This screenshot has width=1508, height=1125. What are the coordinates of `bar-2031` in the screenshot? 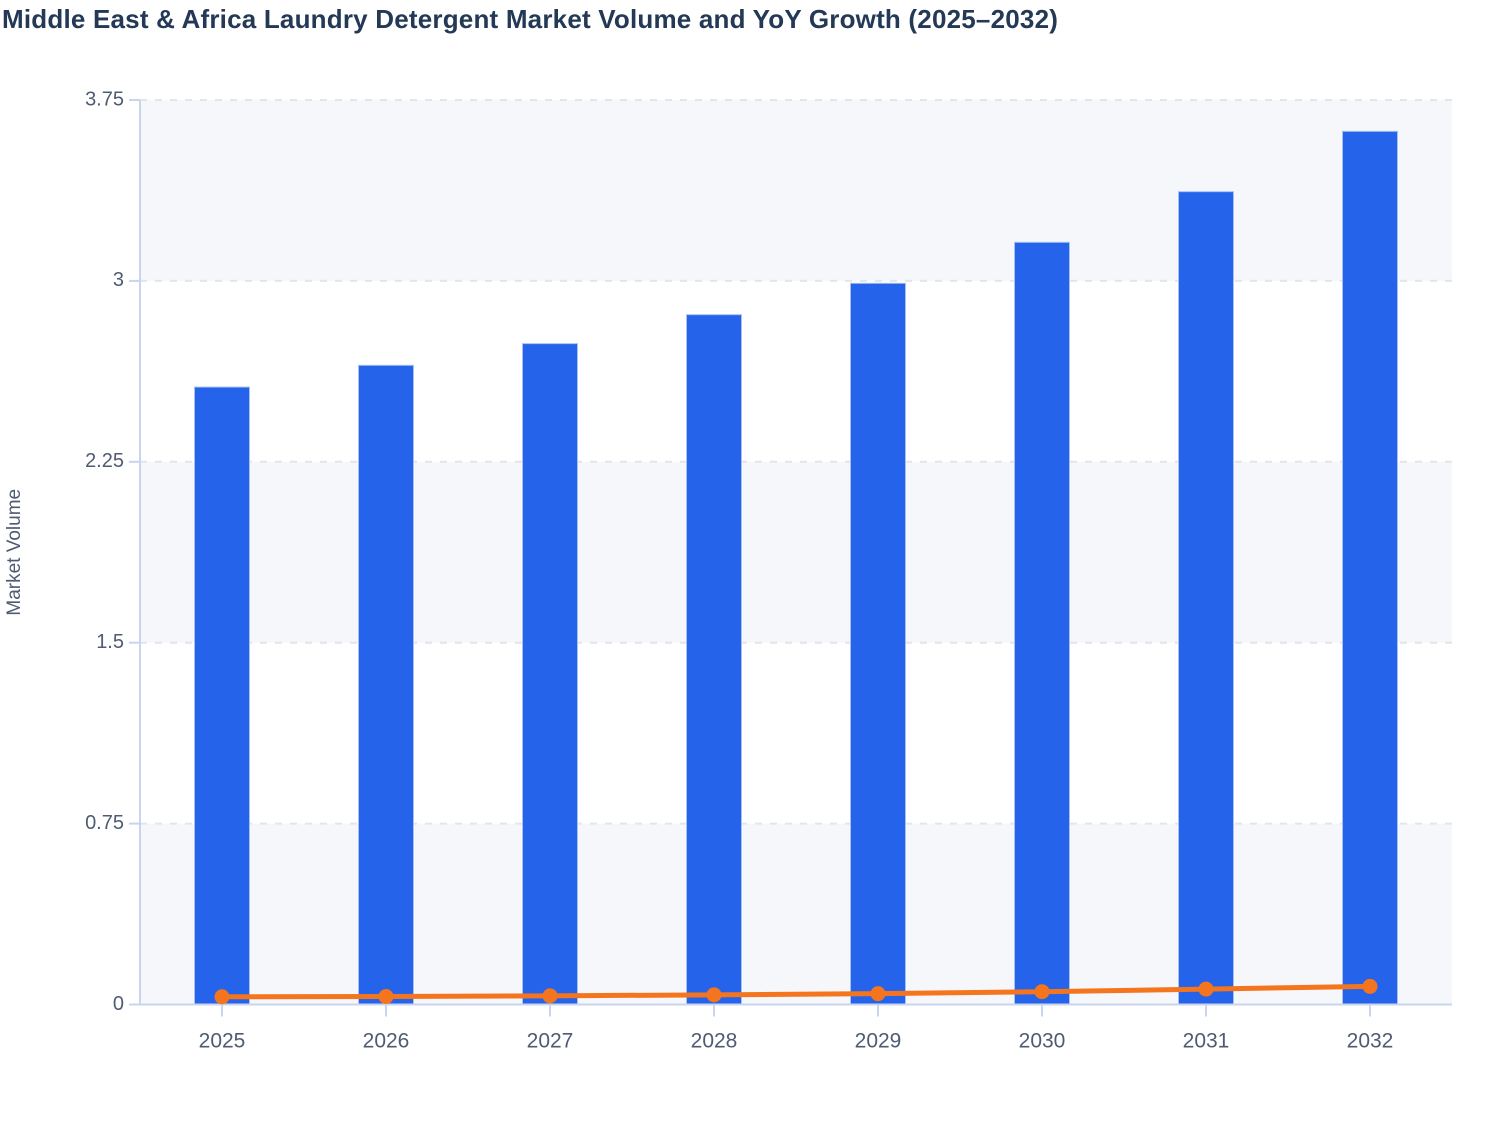 It's located at (1206, 598).